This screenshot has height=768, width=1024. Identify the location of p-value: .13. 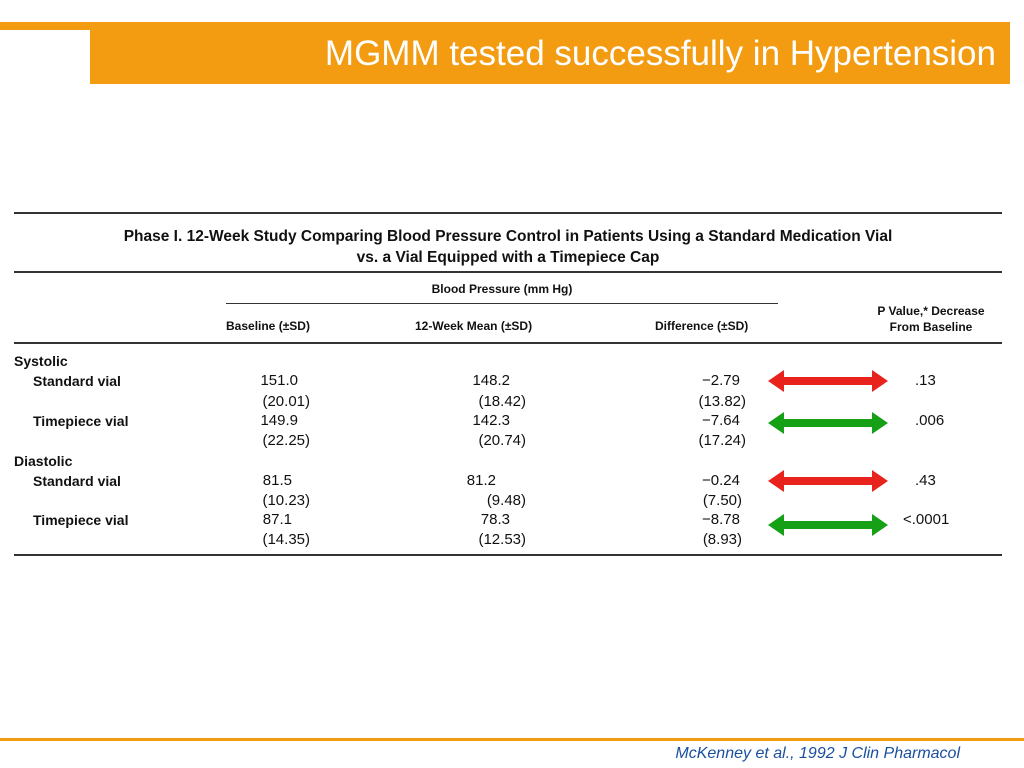
(925, 380).